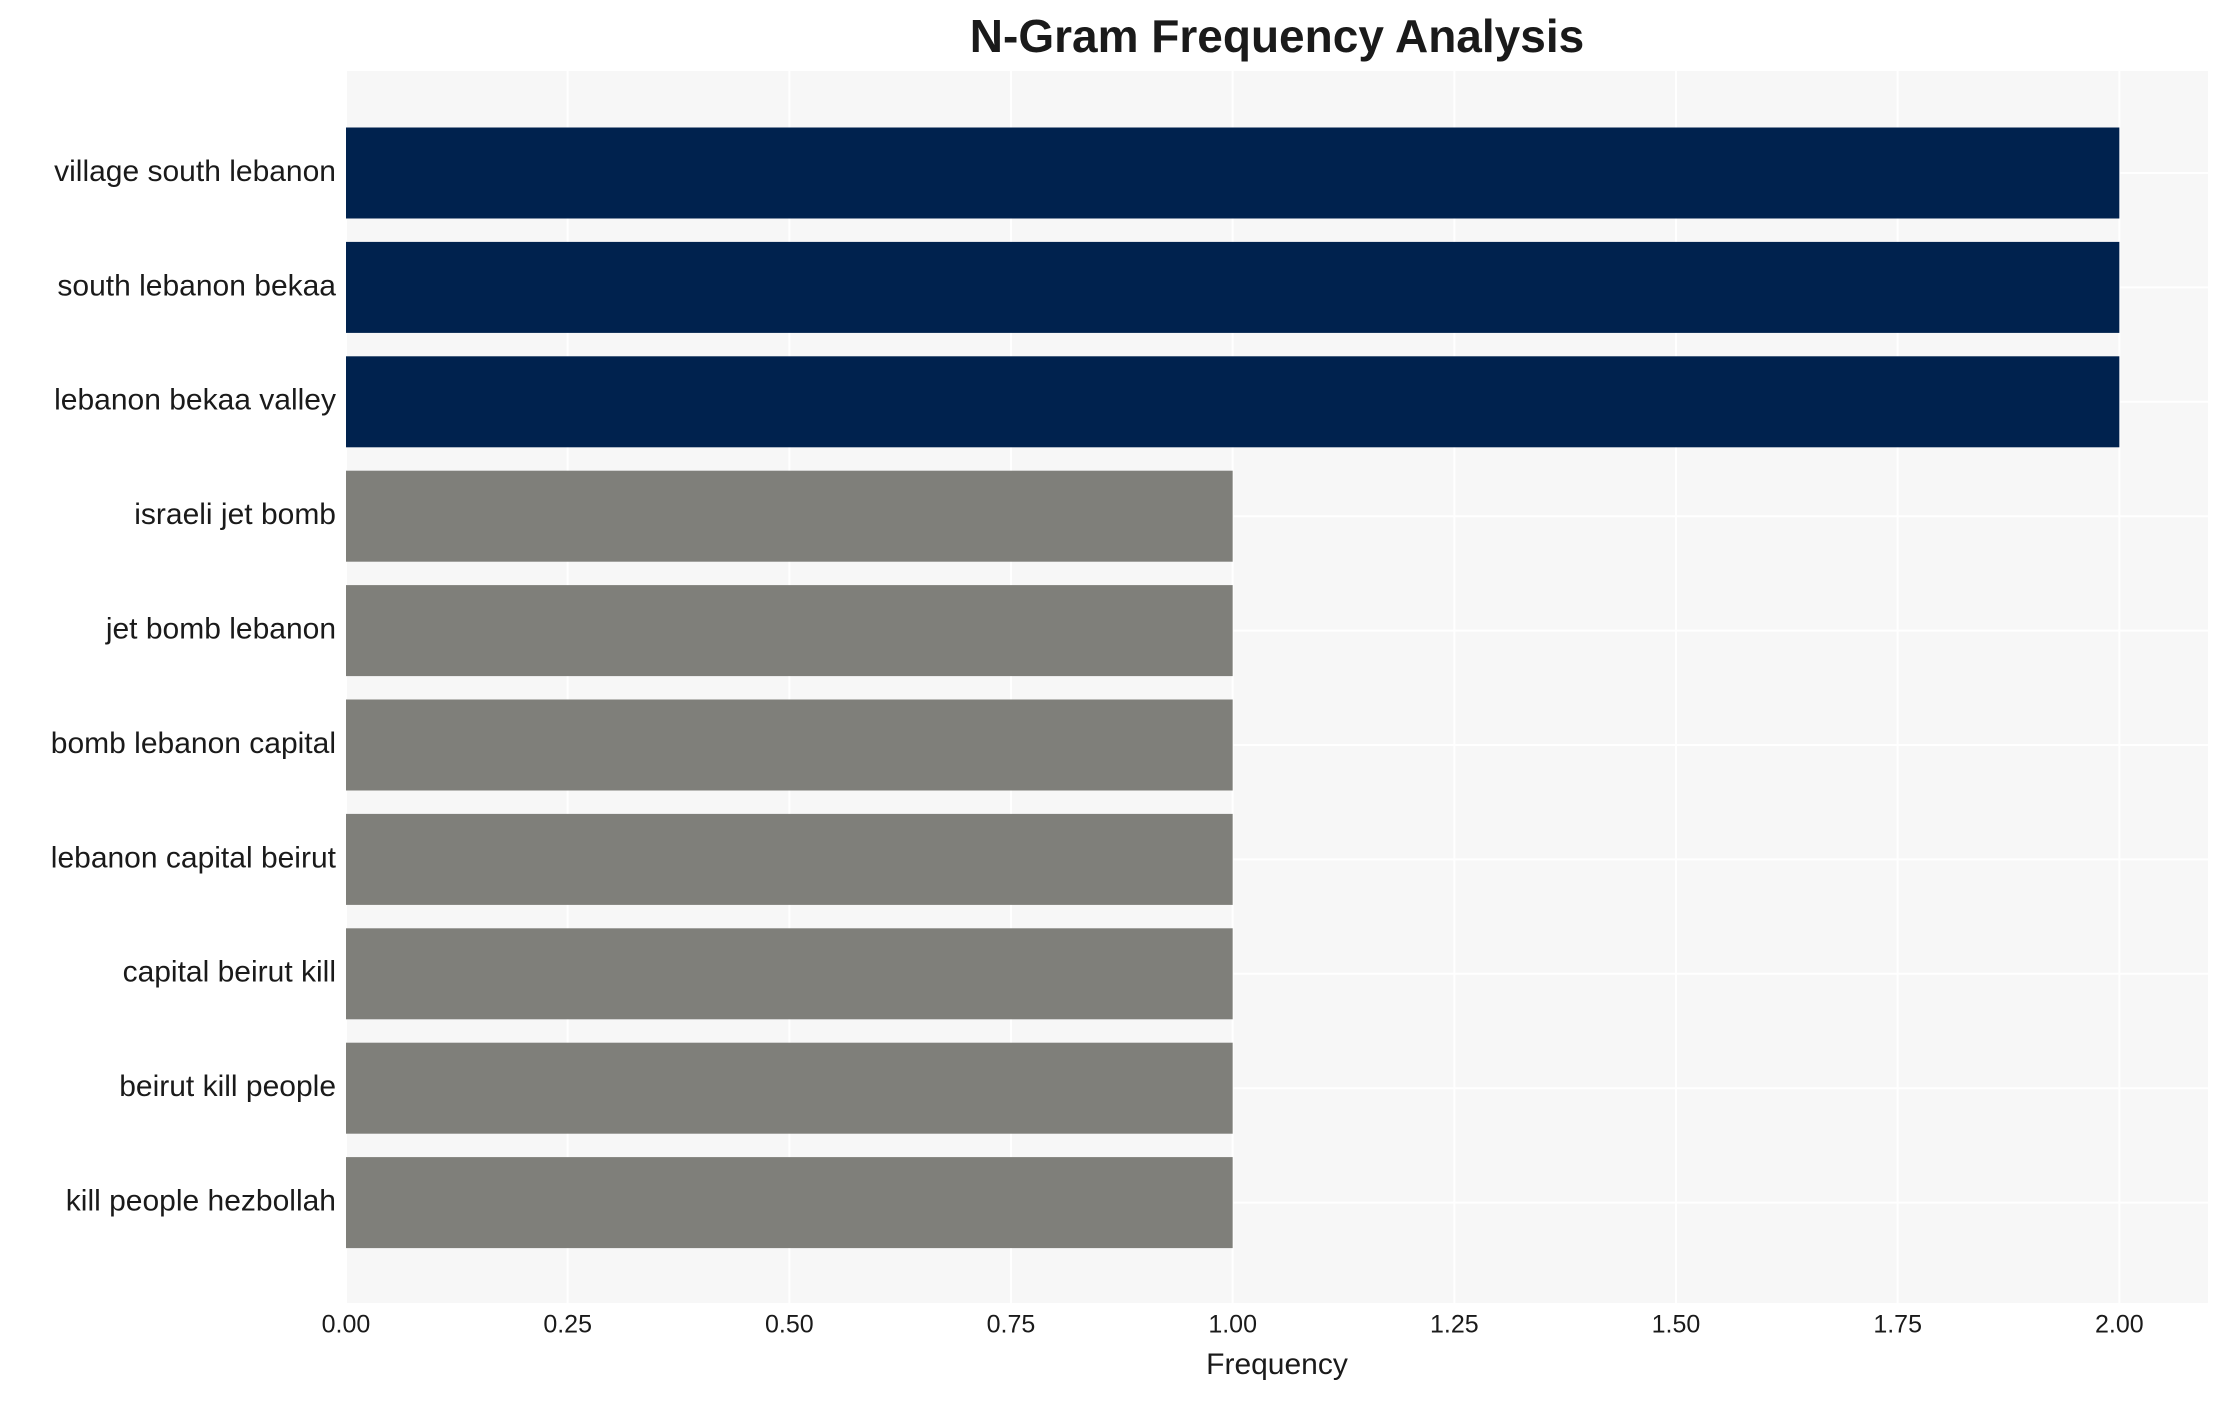  Describe the element at coordinates (1011, 1325) in the screenshot. I see `x-tick-label: 0.75` at that location.